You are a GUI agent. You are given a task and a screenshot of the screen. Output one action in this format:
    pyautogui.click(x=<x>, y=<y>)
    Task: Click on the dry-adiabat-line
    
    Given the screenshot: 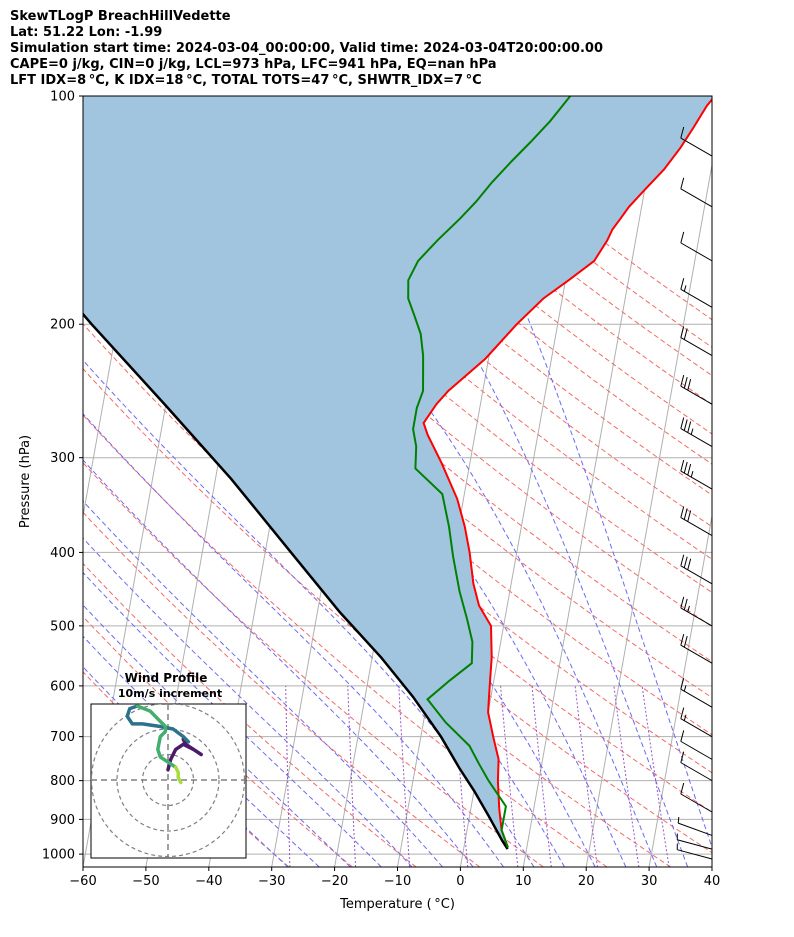 What is the action you would take?
    pyautogui.click(x=250, y=714)
    